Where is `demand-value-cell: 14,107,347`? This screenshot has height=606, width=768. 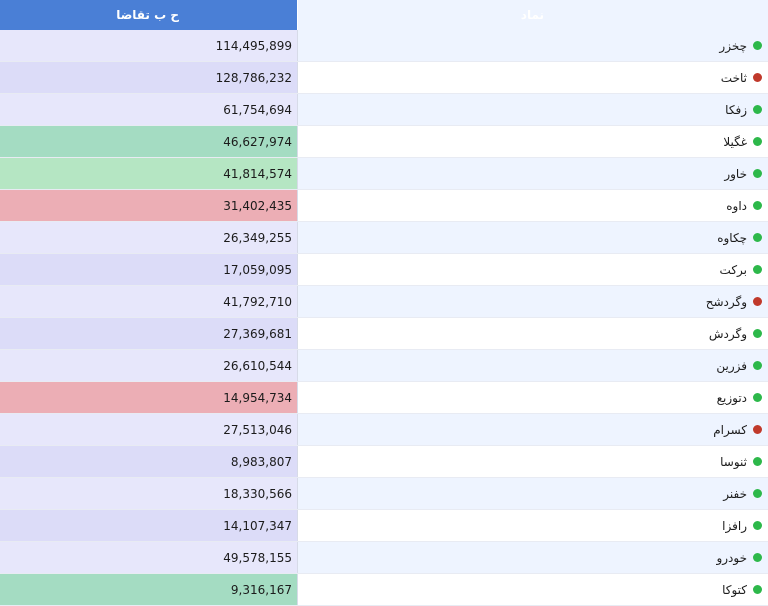 demand-value-cell: 14,107,347 is located at coordinates (149, 525).